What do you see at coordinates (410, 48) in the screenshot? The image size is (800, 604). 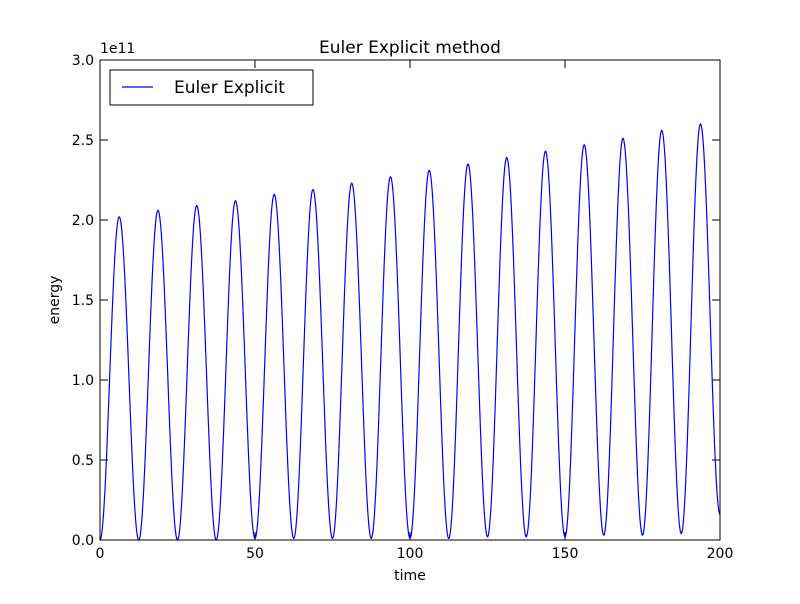 I see `chart-title: Euler Explicit method` at bounding box center [410, 48].